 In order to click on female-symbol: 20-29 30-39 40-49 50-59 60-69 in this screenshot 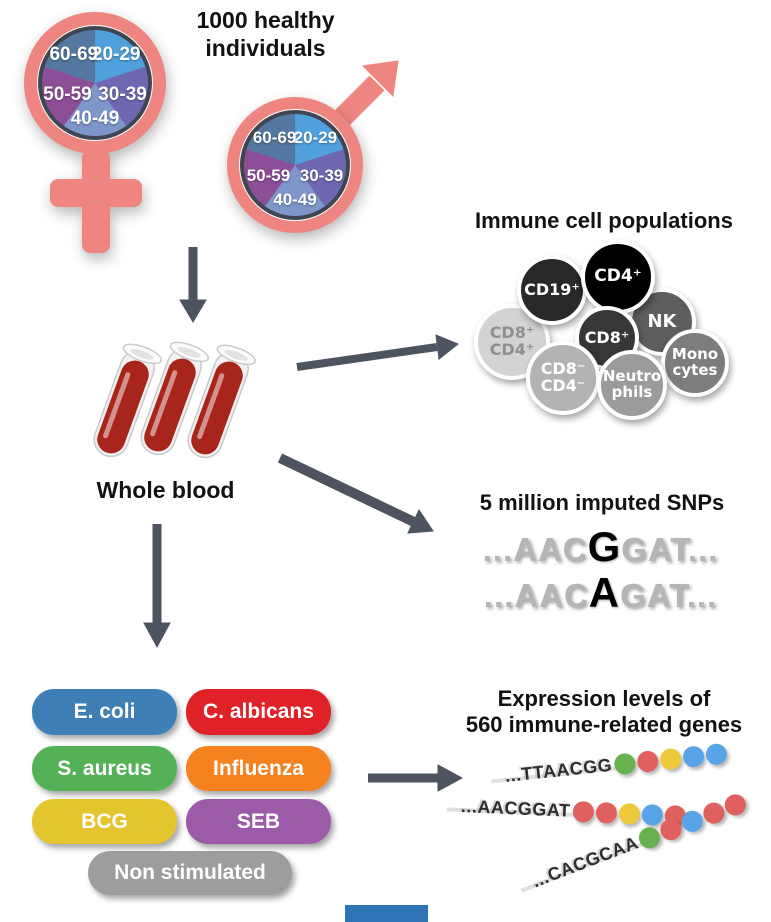, I will do `click(130, 130)`.